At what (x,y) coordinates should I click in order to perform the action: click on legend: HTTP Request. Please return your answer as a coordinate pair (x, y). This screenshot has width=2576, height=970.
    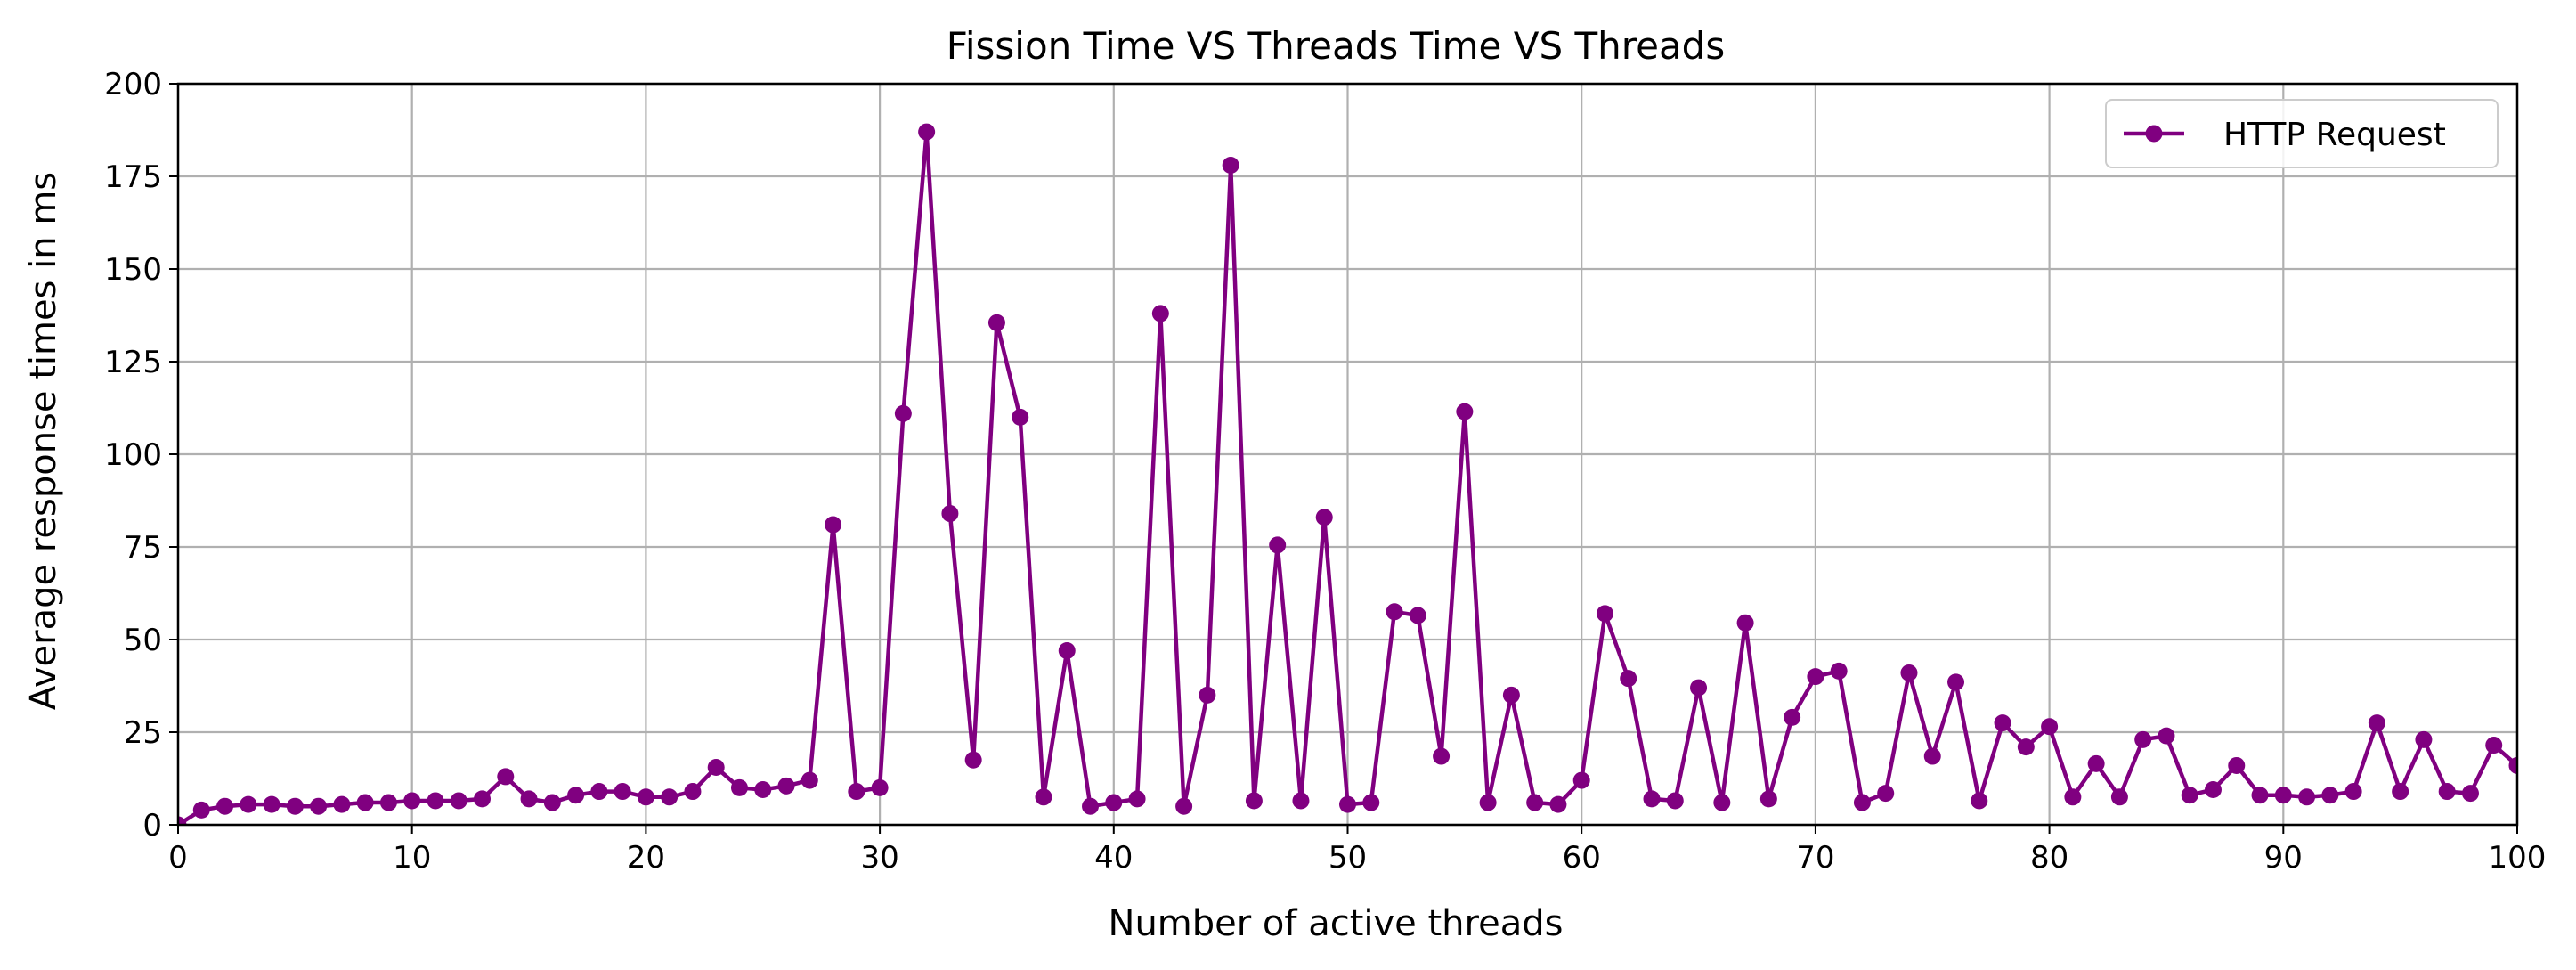
    Looking at the image, I should click on (2302, 133).